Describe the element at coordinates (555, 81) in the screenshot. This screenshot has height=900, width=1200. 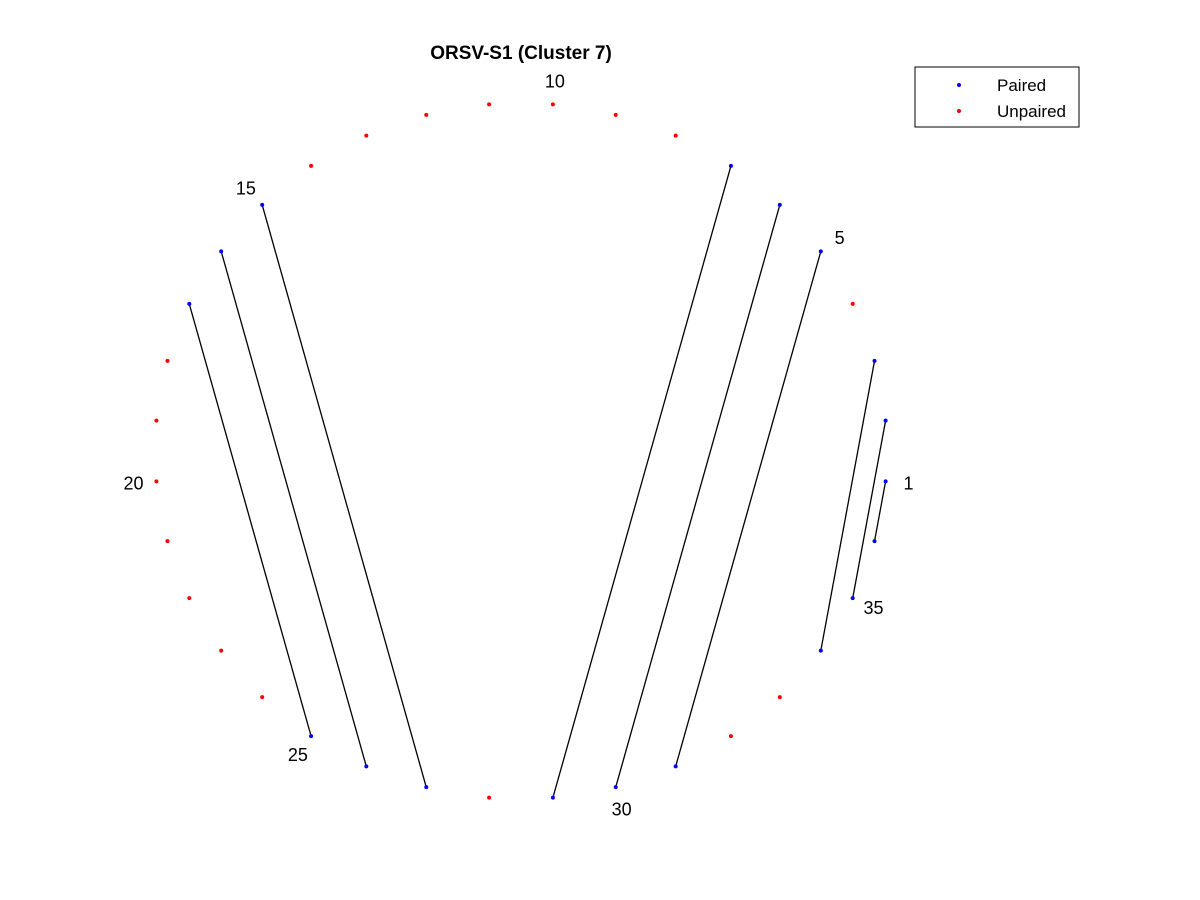
I see `position-label-10: 10` at that location.